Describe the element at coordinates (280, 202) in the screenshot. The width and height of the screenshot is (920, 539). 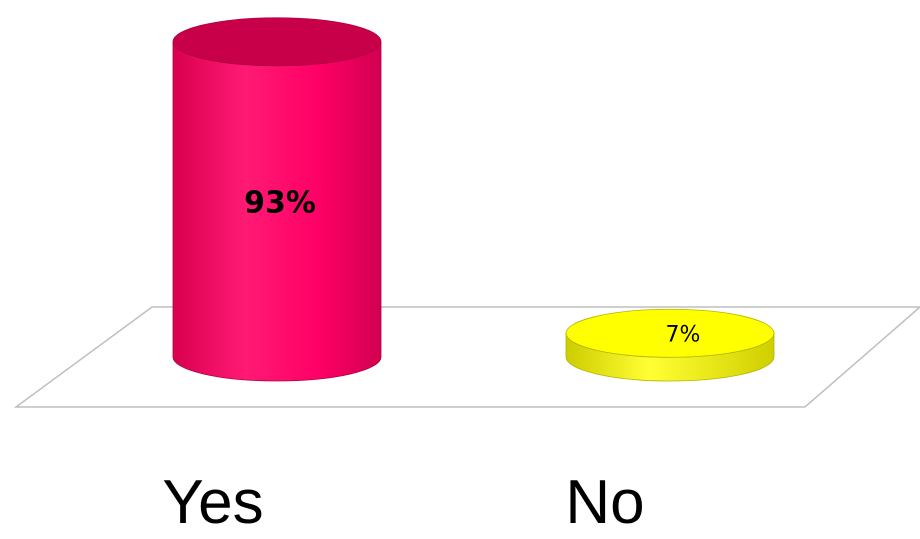
I see `data-label-yes: 93%` at that location.